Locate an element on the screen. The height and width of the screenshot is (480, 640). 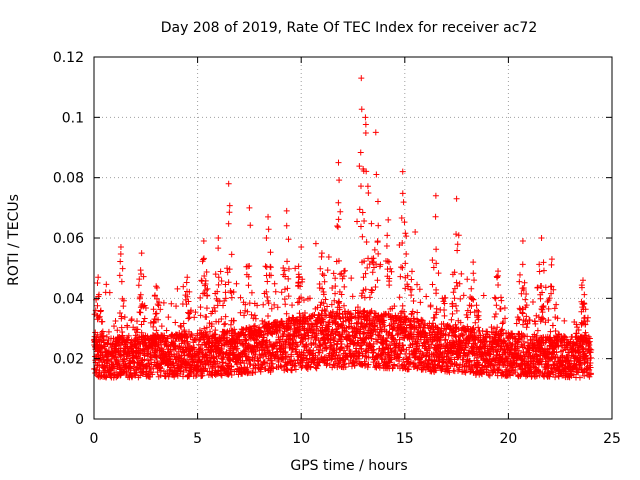
y-axis-label: ROTI / TECUs is located at coordinates (14, 240).